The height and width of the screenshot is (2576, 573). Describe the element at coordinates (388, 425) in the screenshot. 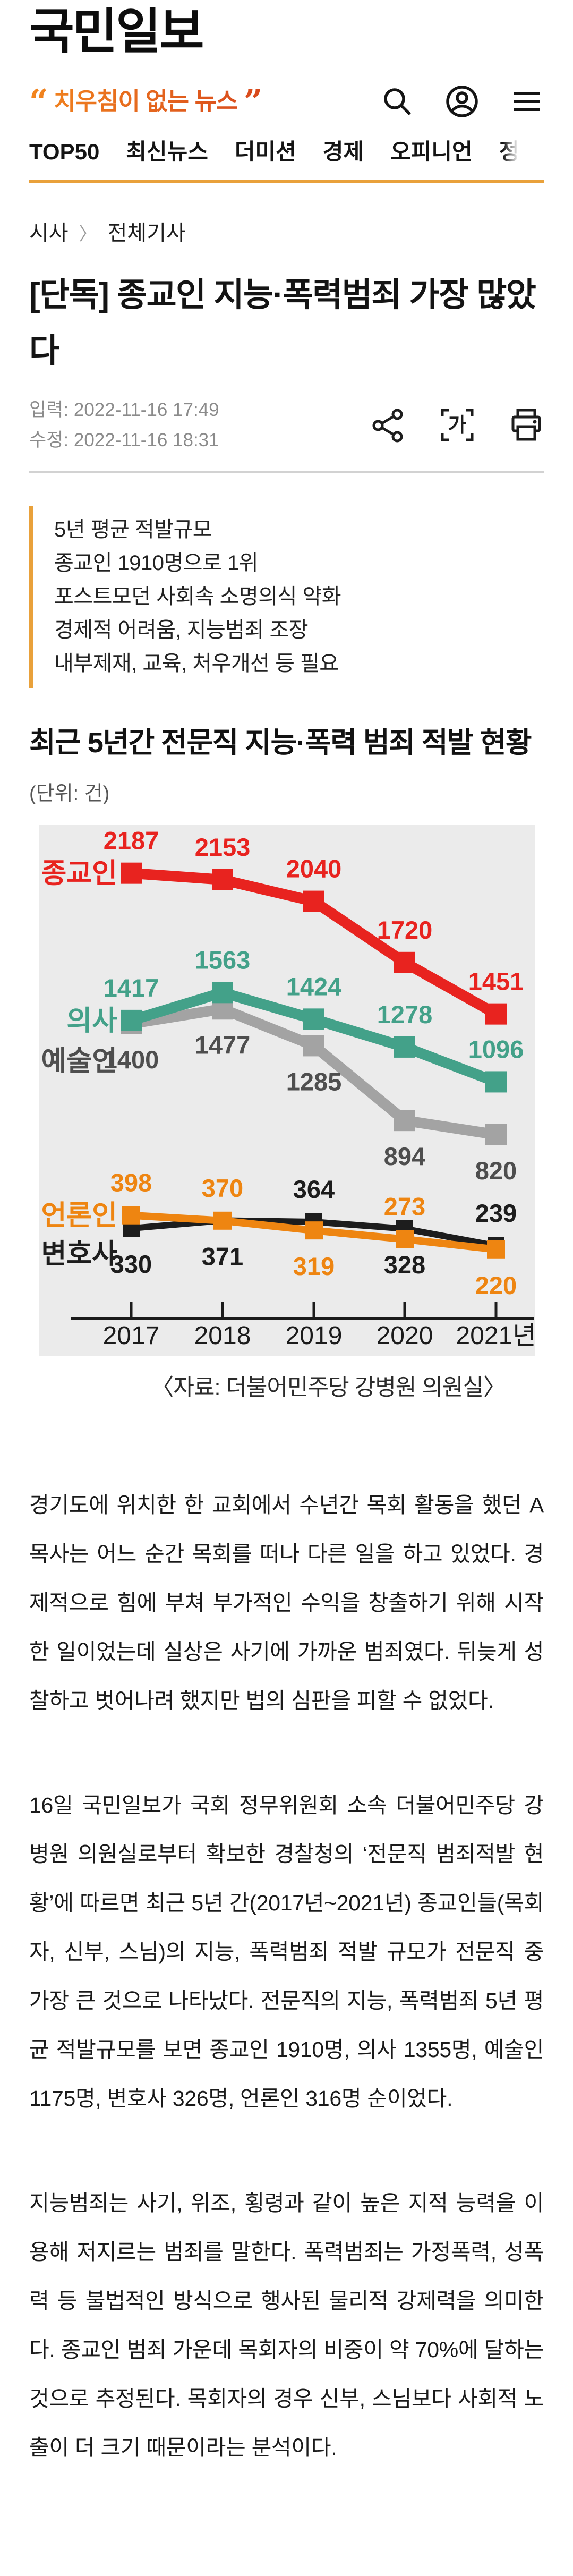

I see `share-icon` at that location.